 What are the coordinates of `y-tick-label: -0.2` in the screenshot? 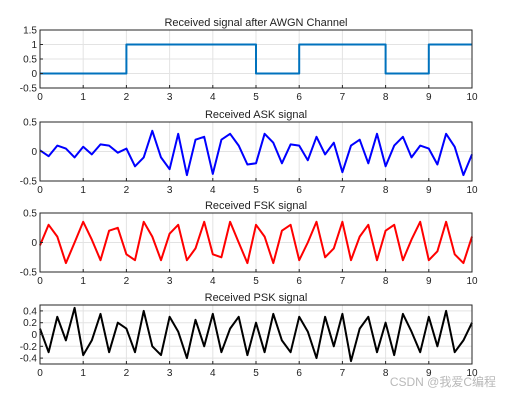 It's located at (29, 347).